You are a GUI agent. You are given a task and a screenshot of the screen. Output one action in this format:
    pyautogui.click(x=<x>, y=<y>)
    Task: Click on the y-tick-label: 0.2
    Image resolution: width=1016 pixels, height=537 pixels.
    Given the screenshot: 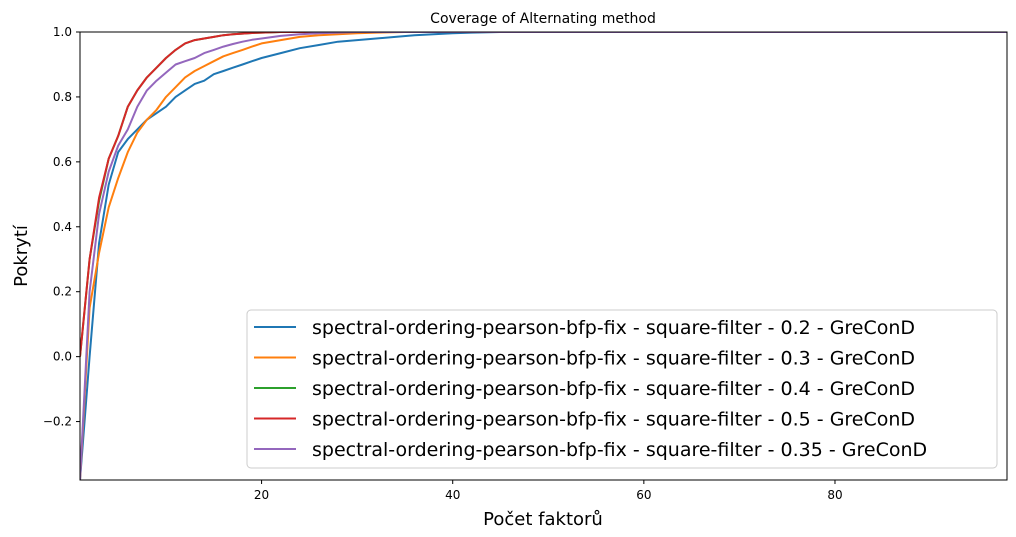 What is the action you would take?
    pyautogui.click(x=62, y=292)
    